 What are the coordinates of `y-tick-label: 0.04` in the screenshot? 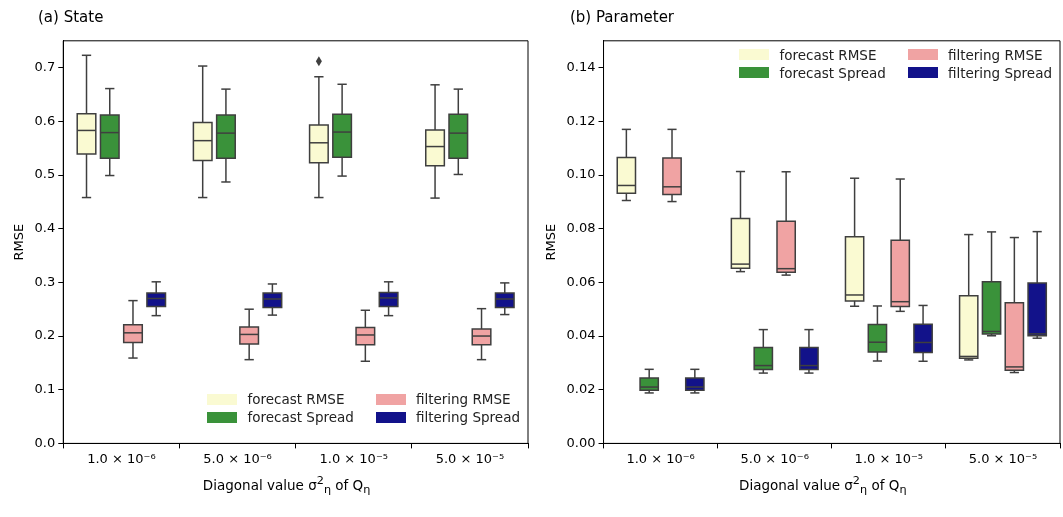 It's located at (581, 335).